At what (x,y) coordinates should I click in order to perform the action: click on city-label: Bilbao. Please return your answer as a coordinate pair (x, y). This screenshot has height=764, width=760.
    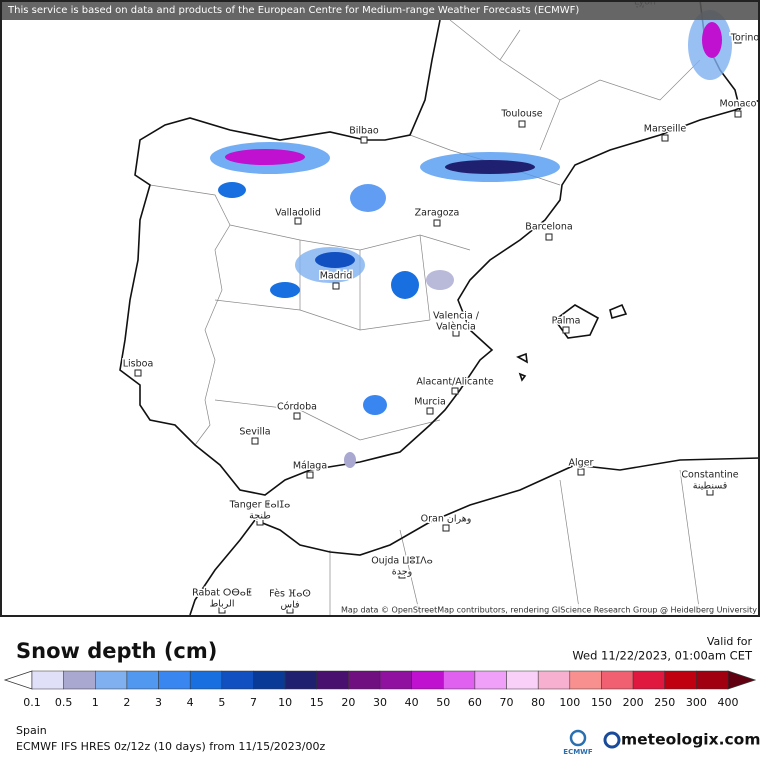
    Looking at the image, I should click on (364, 131).